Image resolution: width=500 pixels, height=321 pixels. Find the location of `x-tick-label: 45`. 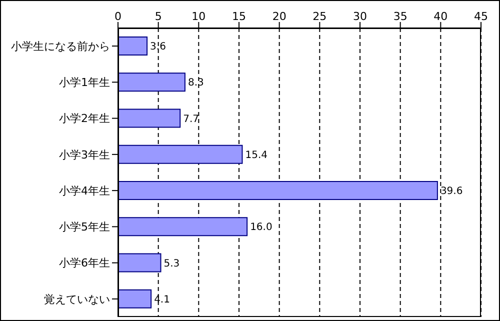

x-tick-label: 45 is located at coordinates (481, 16).